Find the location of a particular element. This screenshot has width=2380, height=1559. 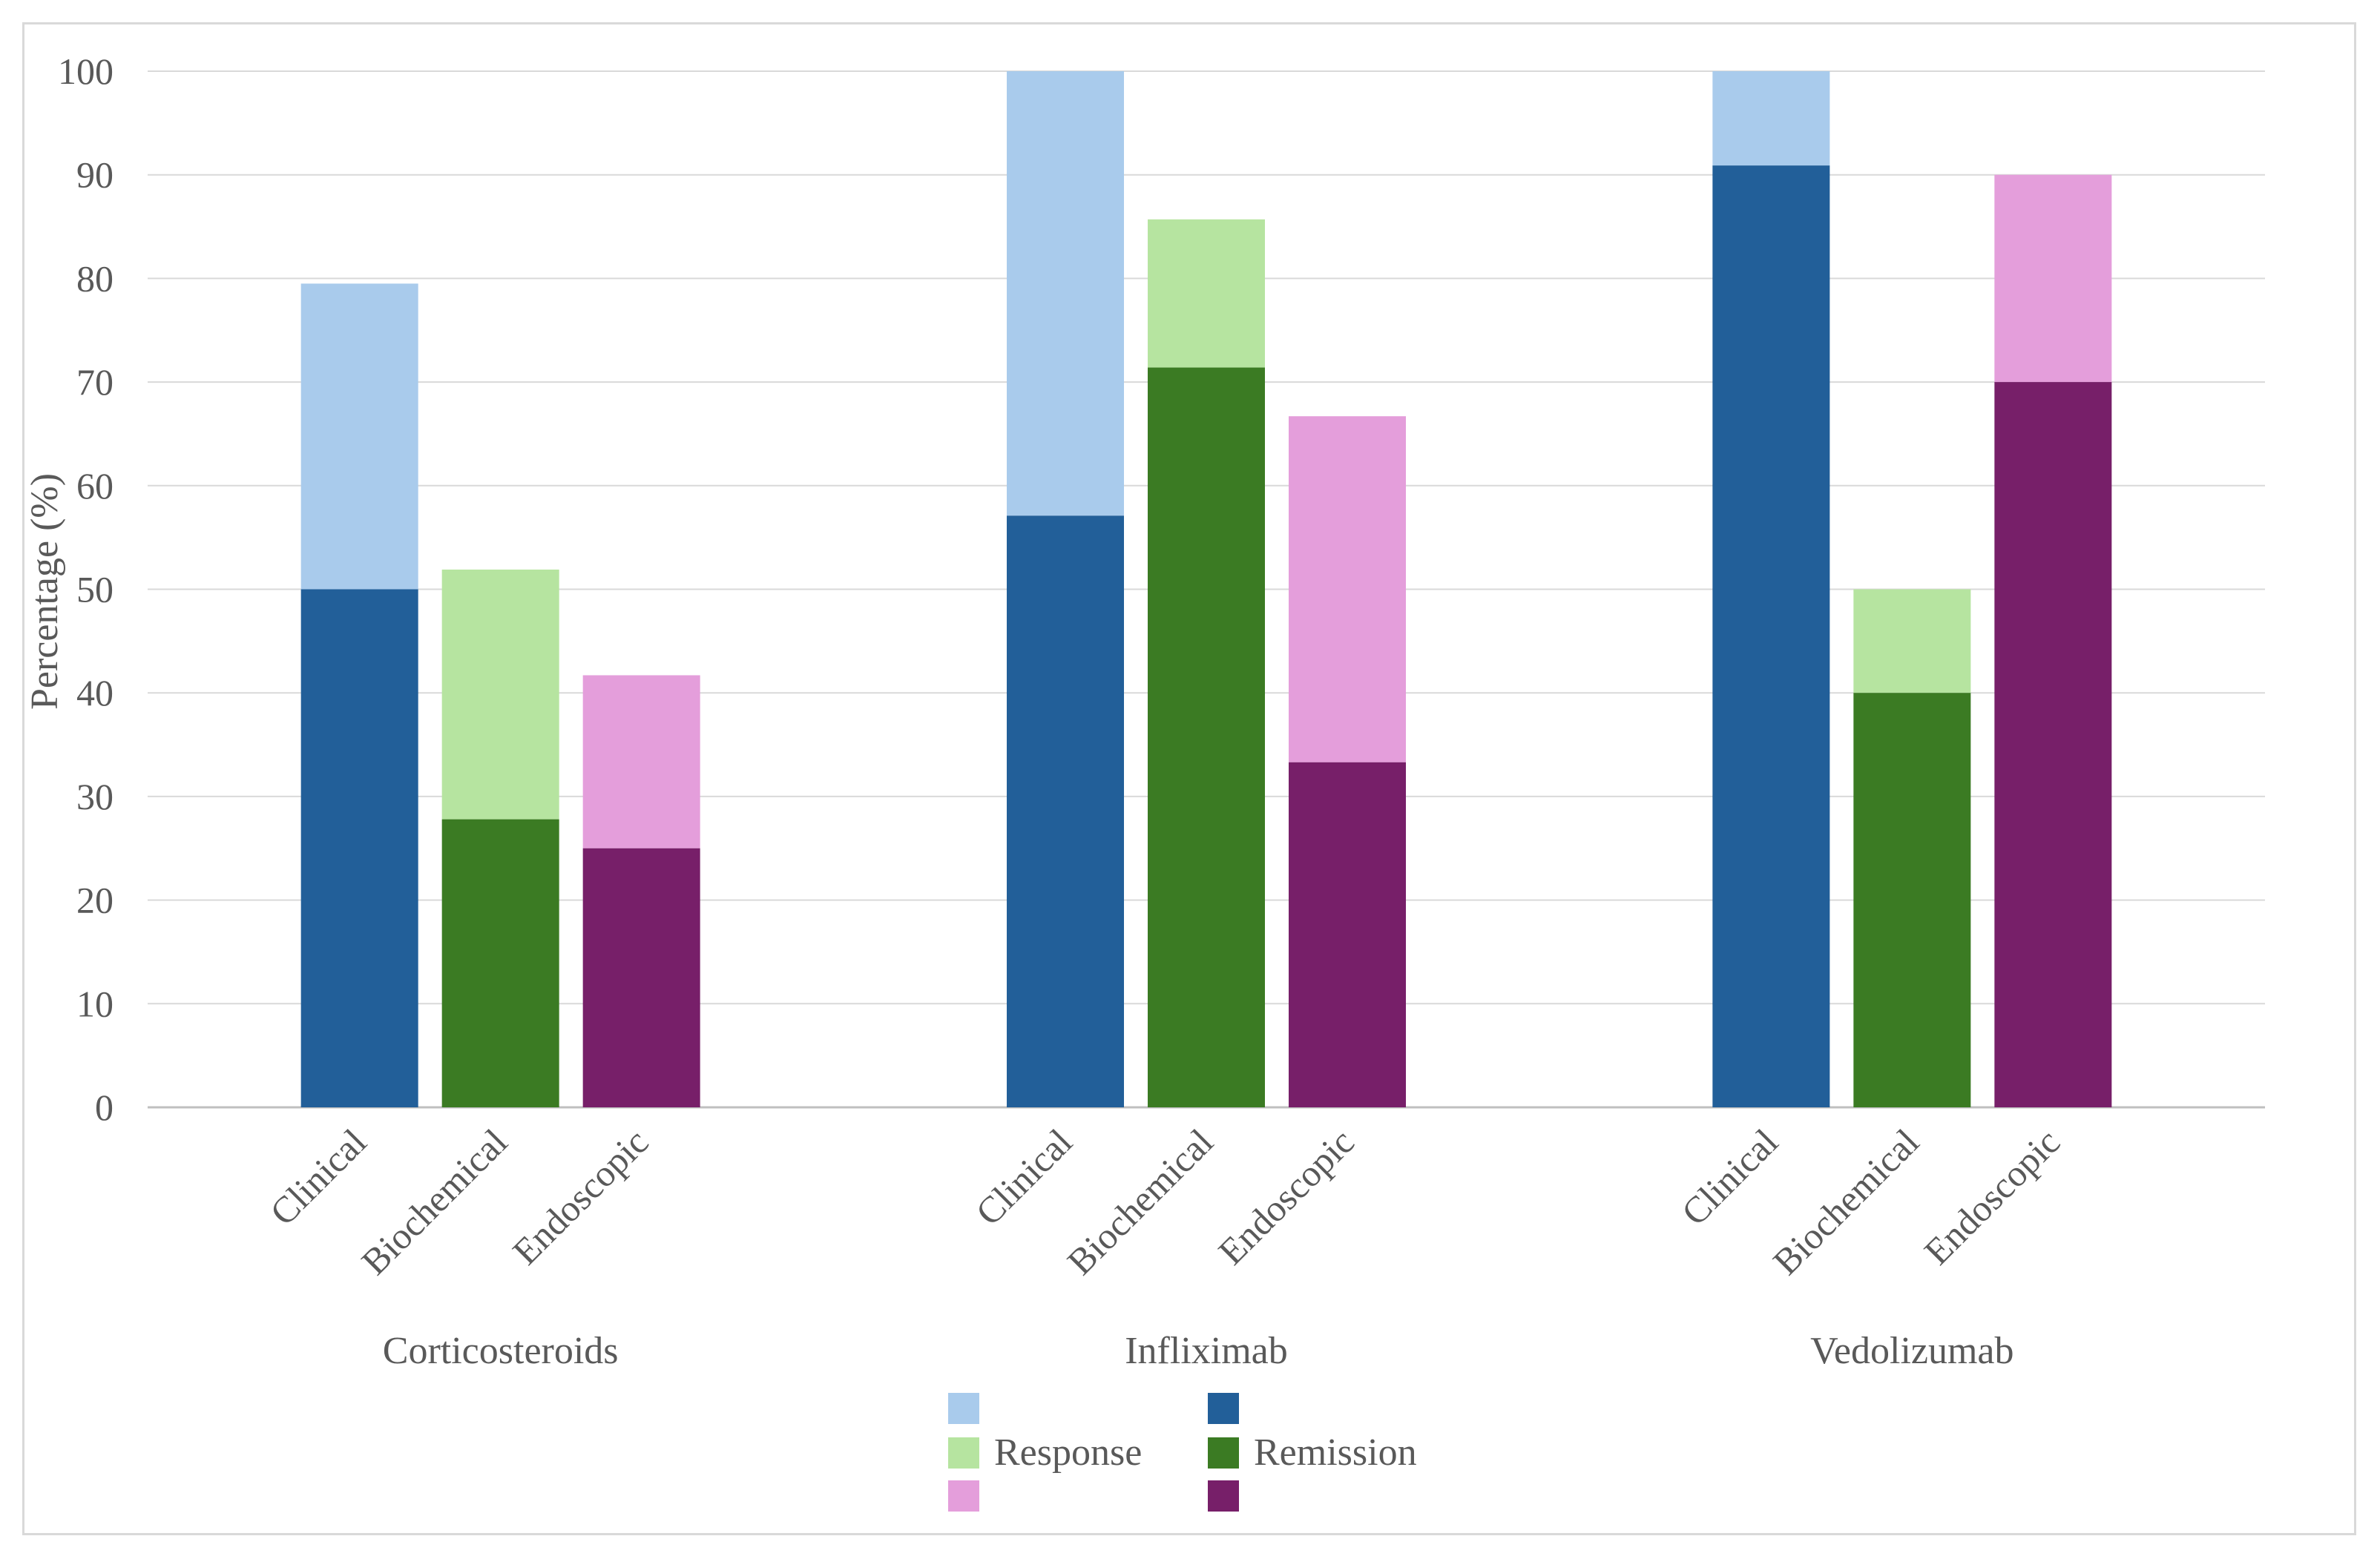

bar-response-corticosteroids-clinical is located at coordinates (359, 437).